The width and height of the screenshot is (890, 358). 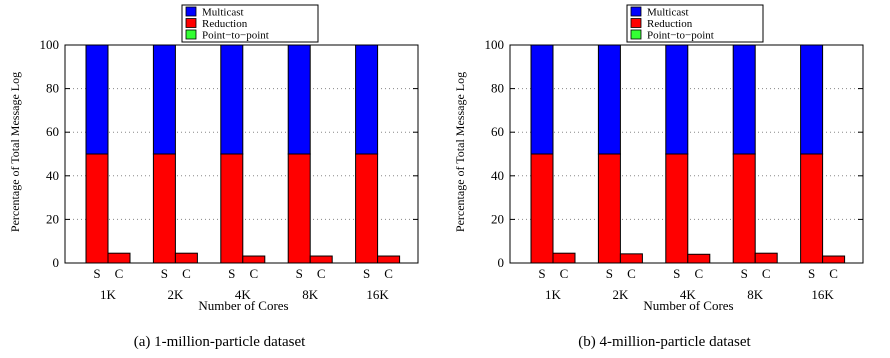 What do you see at coordinates (664, 342) in the screenshot?
I see `figure-caption: (b) 4-million-particle dataset` at bounding box center [664, 342].